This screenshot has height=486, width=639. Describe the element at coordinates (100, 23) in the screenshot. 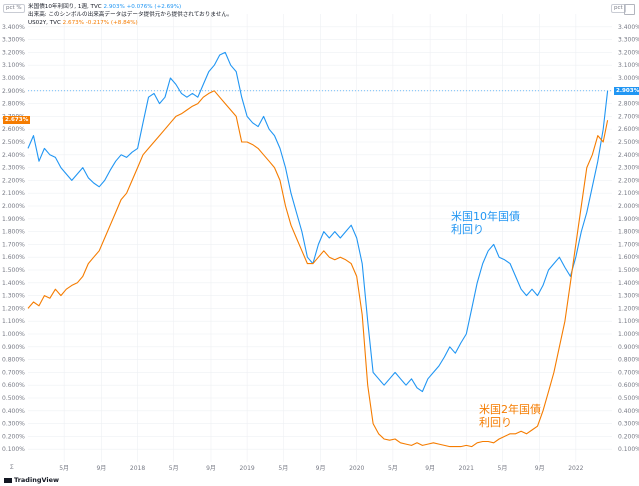

I see `legend-us02y-values: 2.673% -0.217% (+8.84%)` at that location.